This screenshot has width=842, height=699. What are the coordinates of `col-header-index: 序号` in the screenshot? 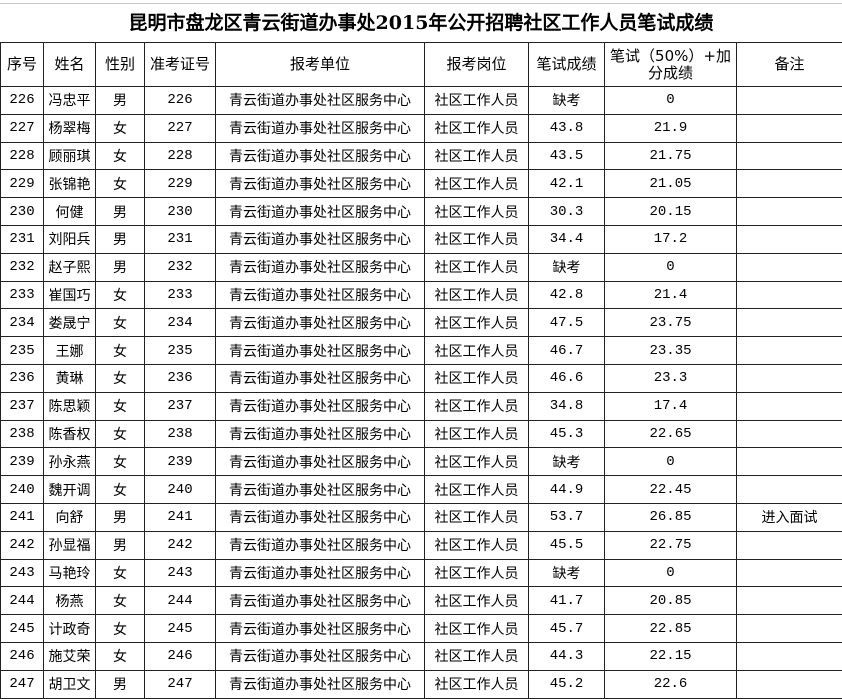 It's located at (22, 65).